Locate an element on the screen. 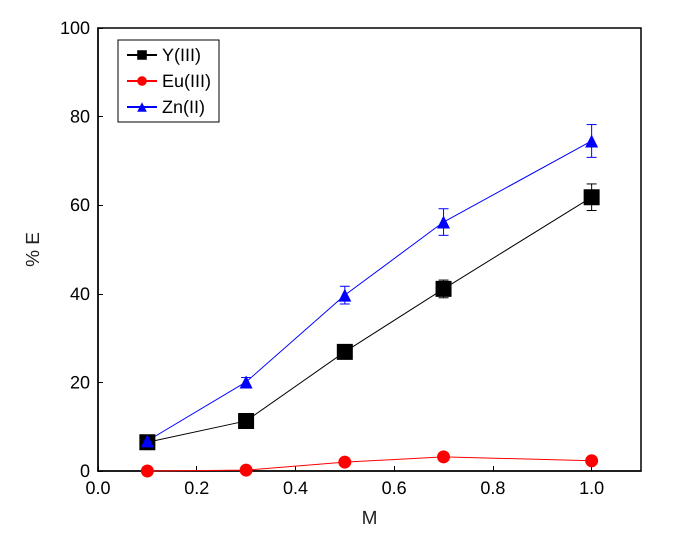 The image size is (686, 555). x-tick-label: 0.8 is located at coordinates (493, 488).